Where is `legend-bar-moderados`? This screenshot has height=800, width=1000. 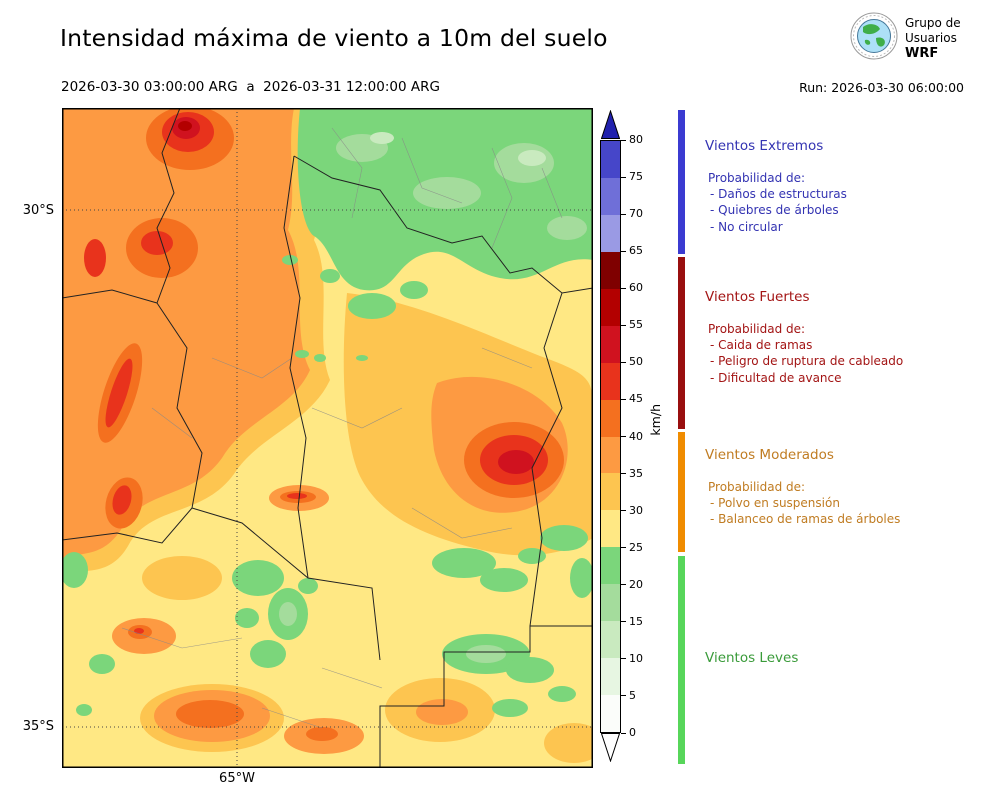 legend-bar-moderados is located at coordinates (681, 492).